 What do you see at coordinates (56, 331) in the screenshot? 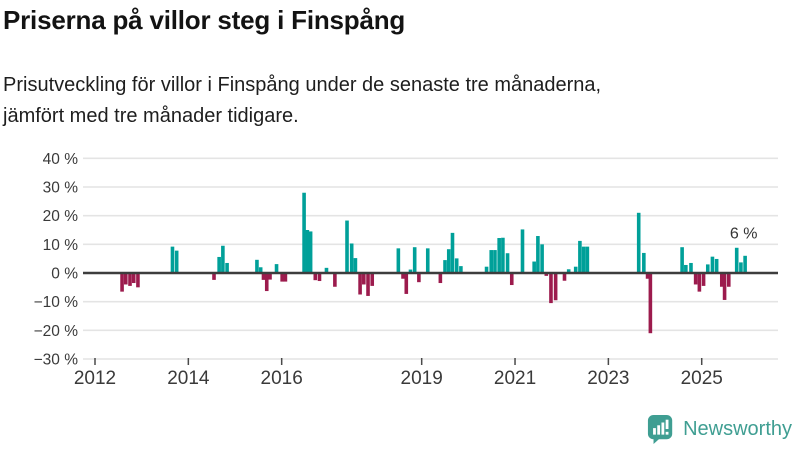
I see `y-tick-label: −20 %` at bounding box center [56, 331].